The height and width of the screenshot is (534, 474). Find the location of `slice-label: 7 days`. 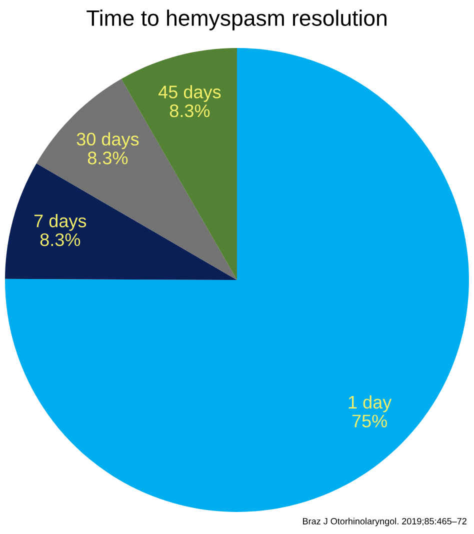

slice-label: 7 days is located at coordinates (60, 222).